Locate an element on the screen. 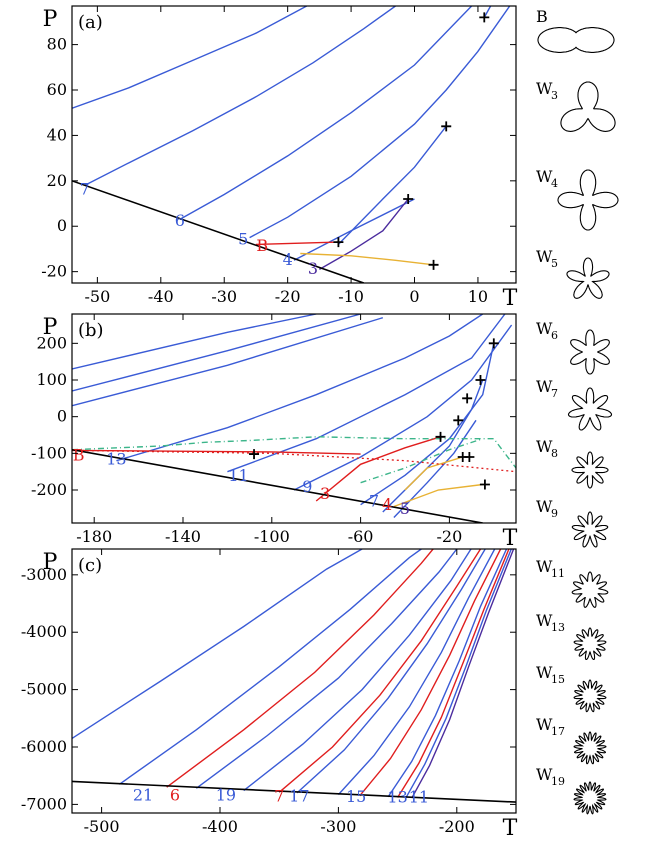 This screenshot has width=652, height=842. shape-label-sub: 7 is located at coordinates (554, 393).